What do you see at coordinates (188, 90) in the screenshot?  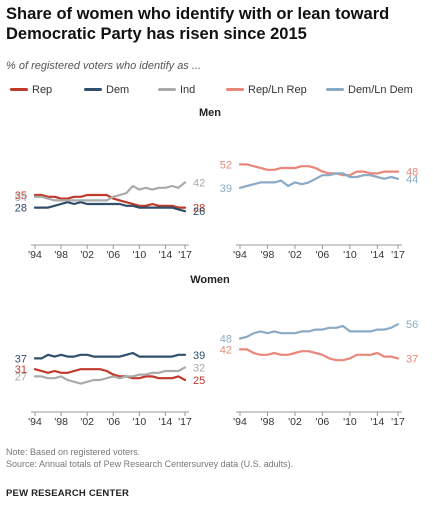 I see `legend-label-ind: Ind` at bounding box center [188, 90].